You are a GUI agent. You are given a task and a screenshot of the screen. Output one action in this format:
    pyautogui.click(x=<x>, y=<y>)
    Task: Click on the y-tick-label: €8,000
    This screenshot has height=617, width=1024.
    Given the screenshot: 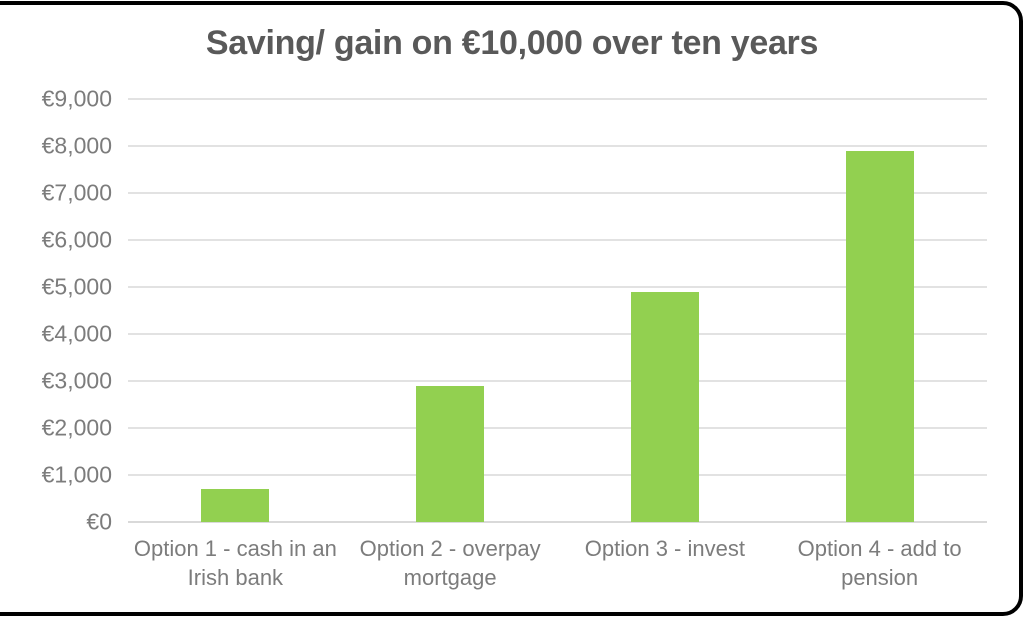 What is the action you would take?
    pyautogui.click(x=76, y=145)
    